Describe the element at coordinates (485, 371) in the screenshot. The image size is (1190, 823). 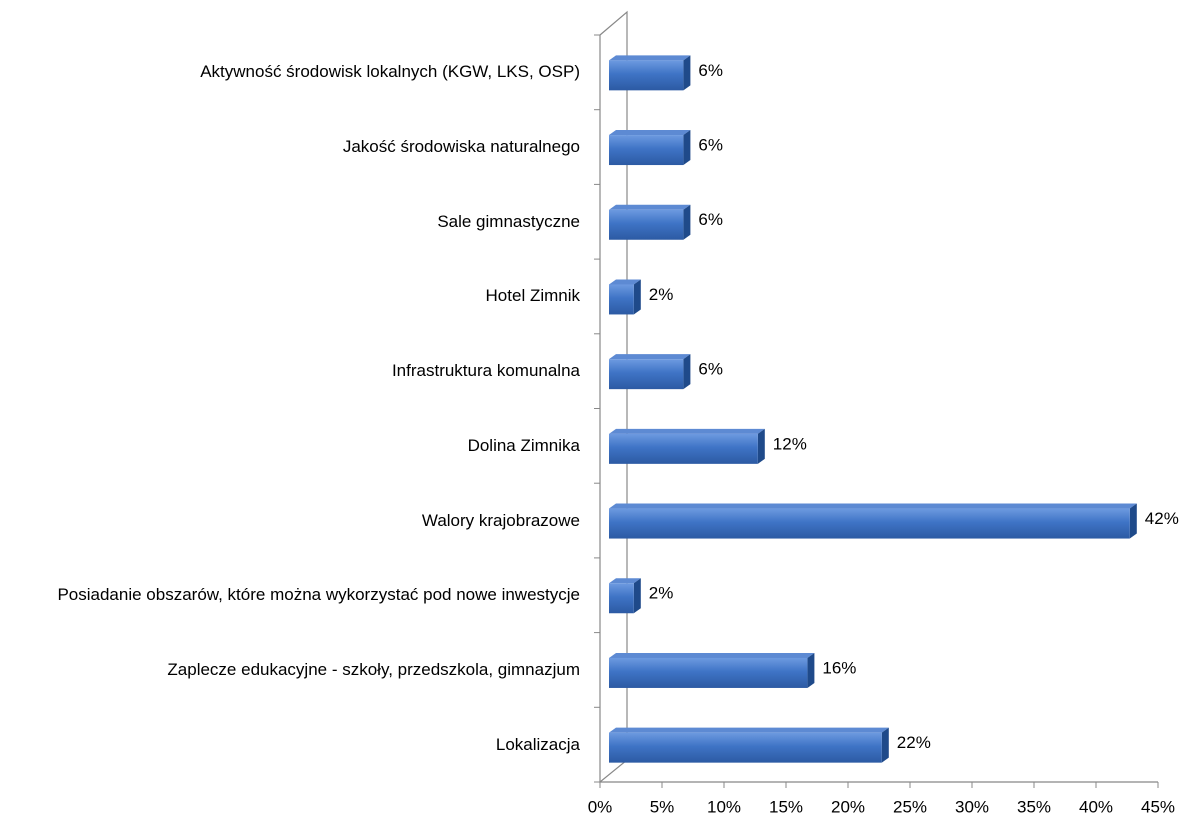
I see `category-label: Infrastruktura komunalna` at that location.